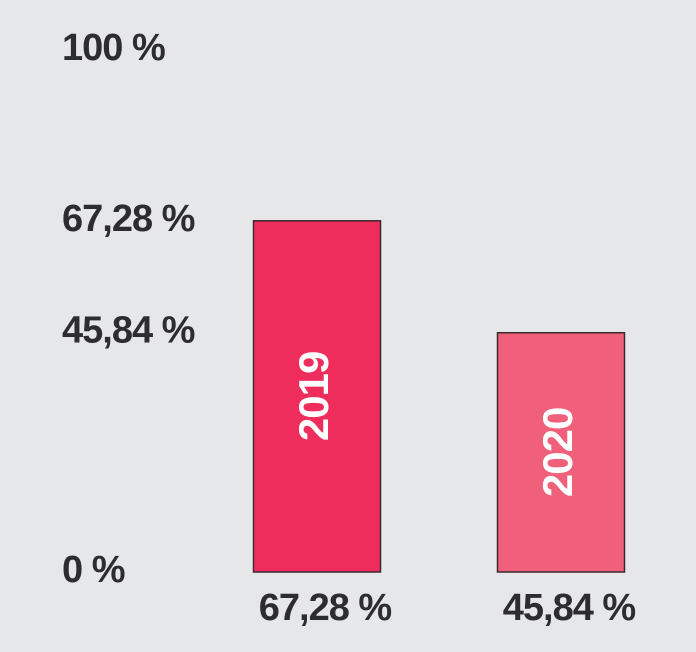  I want to click on y-tick-label: 45,84 %, so click(128, 331).